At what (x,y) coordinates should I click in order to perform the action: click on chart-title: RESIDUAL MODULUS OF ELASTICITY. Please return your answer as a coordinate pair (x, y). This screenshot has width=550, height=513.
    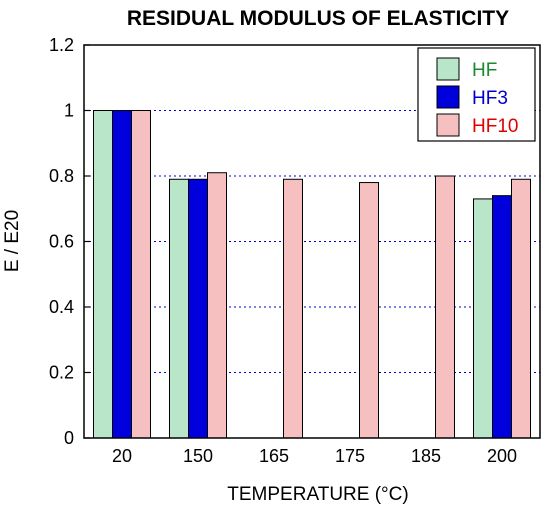
    Looking at the image, I should click on (318, 18).